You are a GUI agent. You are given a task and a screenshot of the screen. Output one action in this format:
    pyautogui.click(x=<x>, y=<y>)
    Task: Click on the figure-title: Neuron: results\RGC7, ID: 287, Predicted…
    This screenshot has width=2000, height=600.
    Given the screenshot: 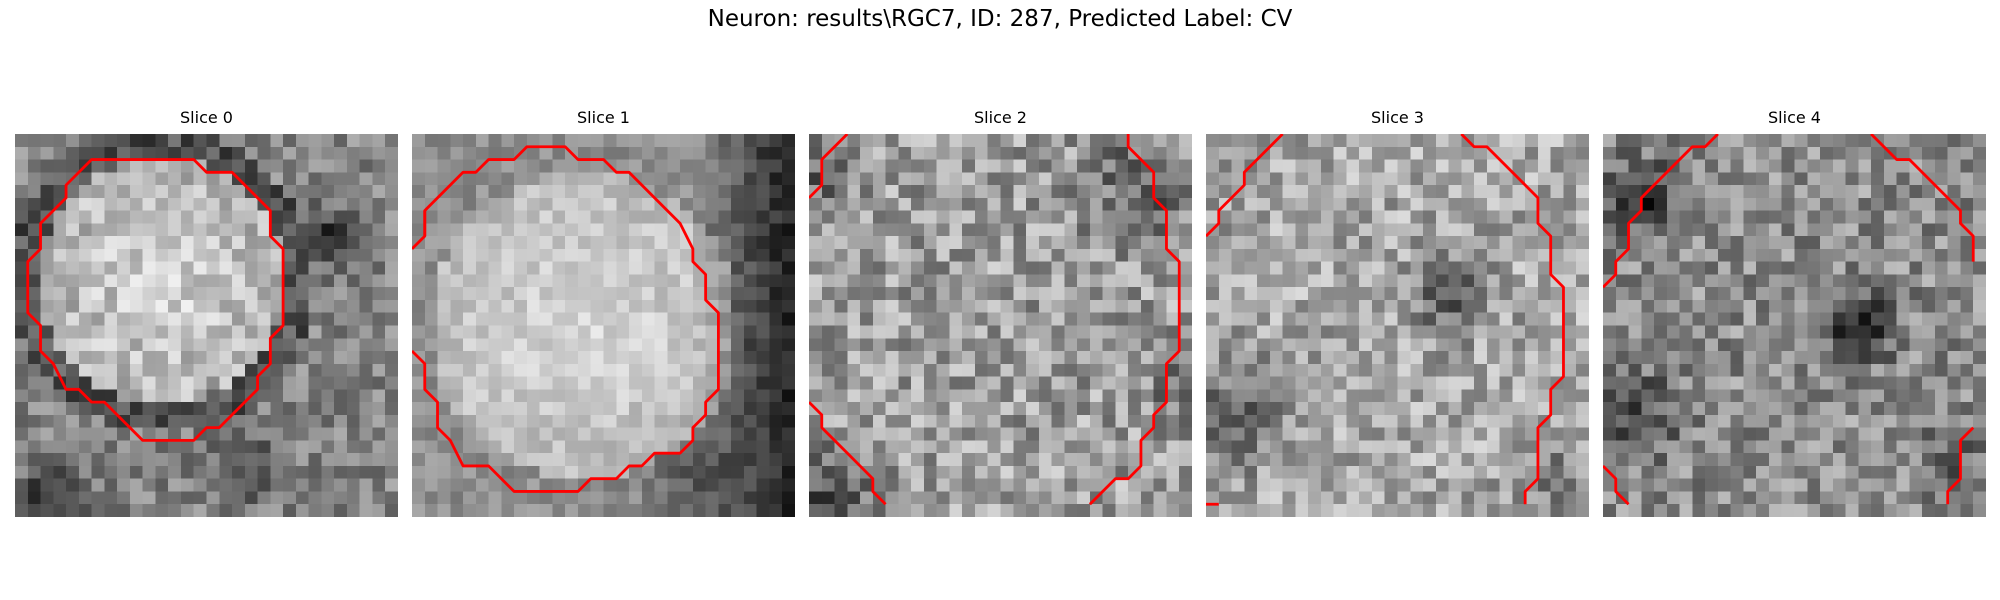 What is the action you would take?
    pyautogui.click(x=1000, y=19)
    